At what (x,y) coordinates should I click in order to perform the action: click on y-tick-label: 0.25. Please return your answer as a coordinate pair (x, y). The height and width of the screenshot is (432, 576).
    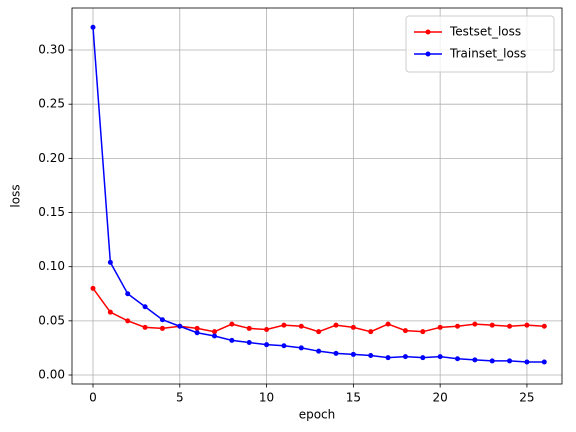
    Looking at the image, I should click on (51, 104).